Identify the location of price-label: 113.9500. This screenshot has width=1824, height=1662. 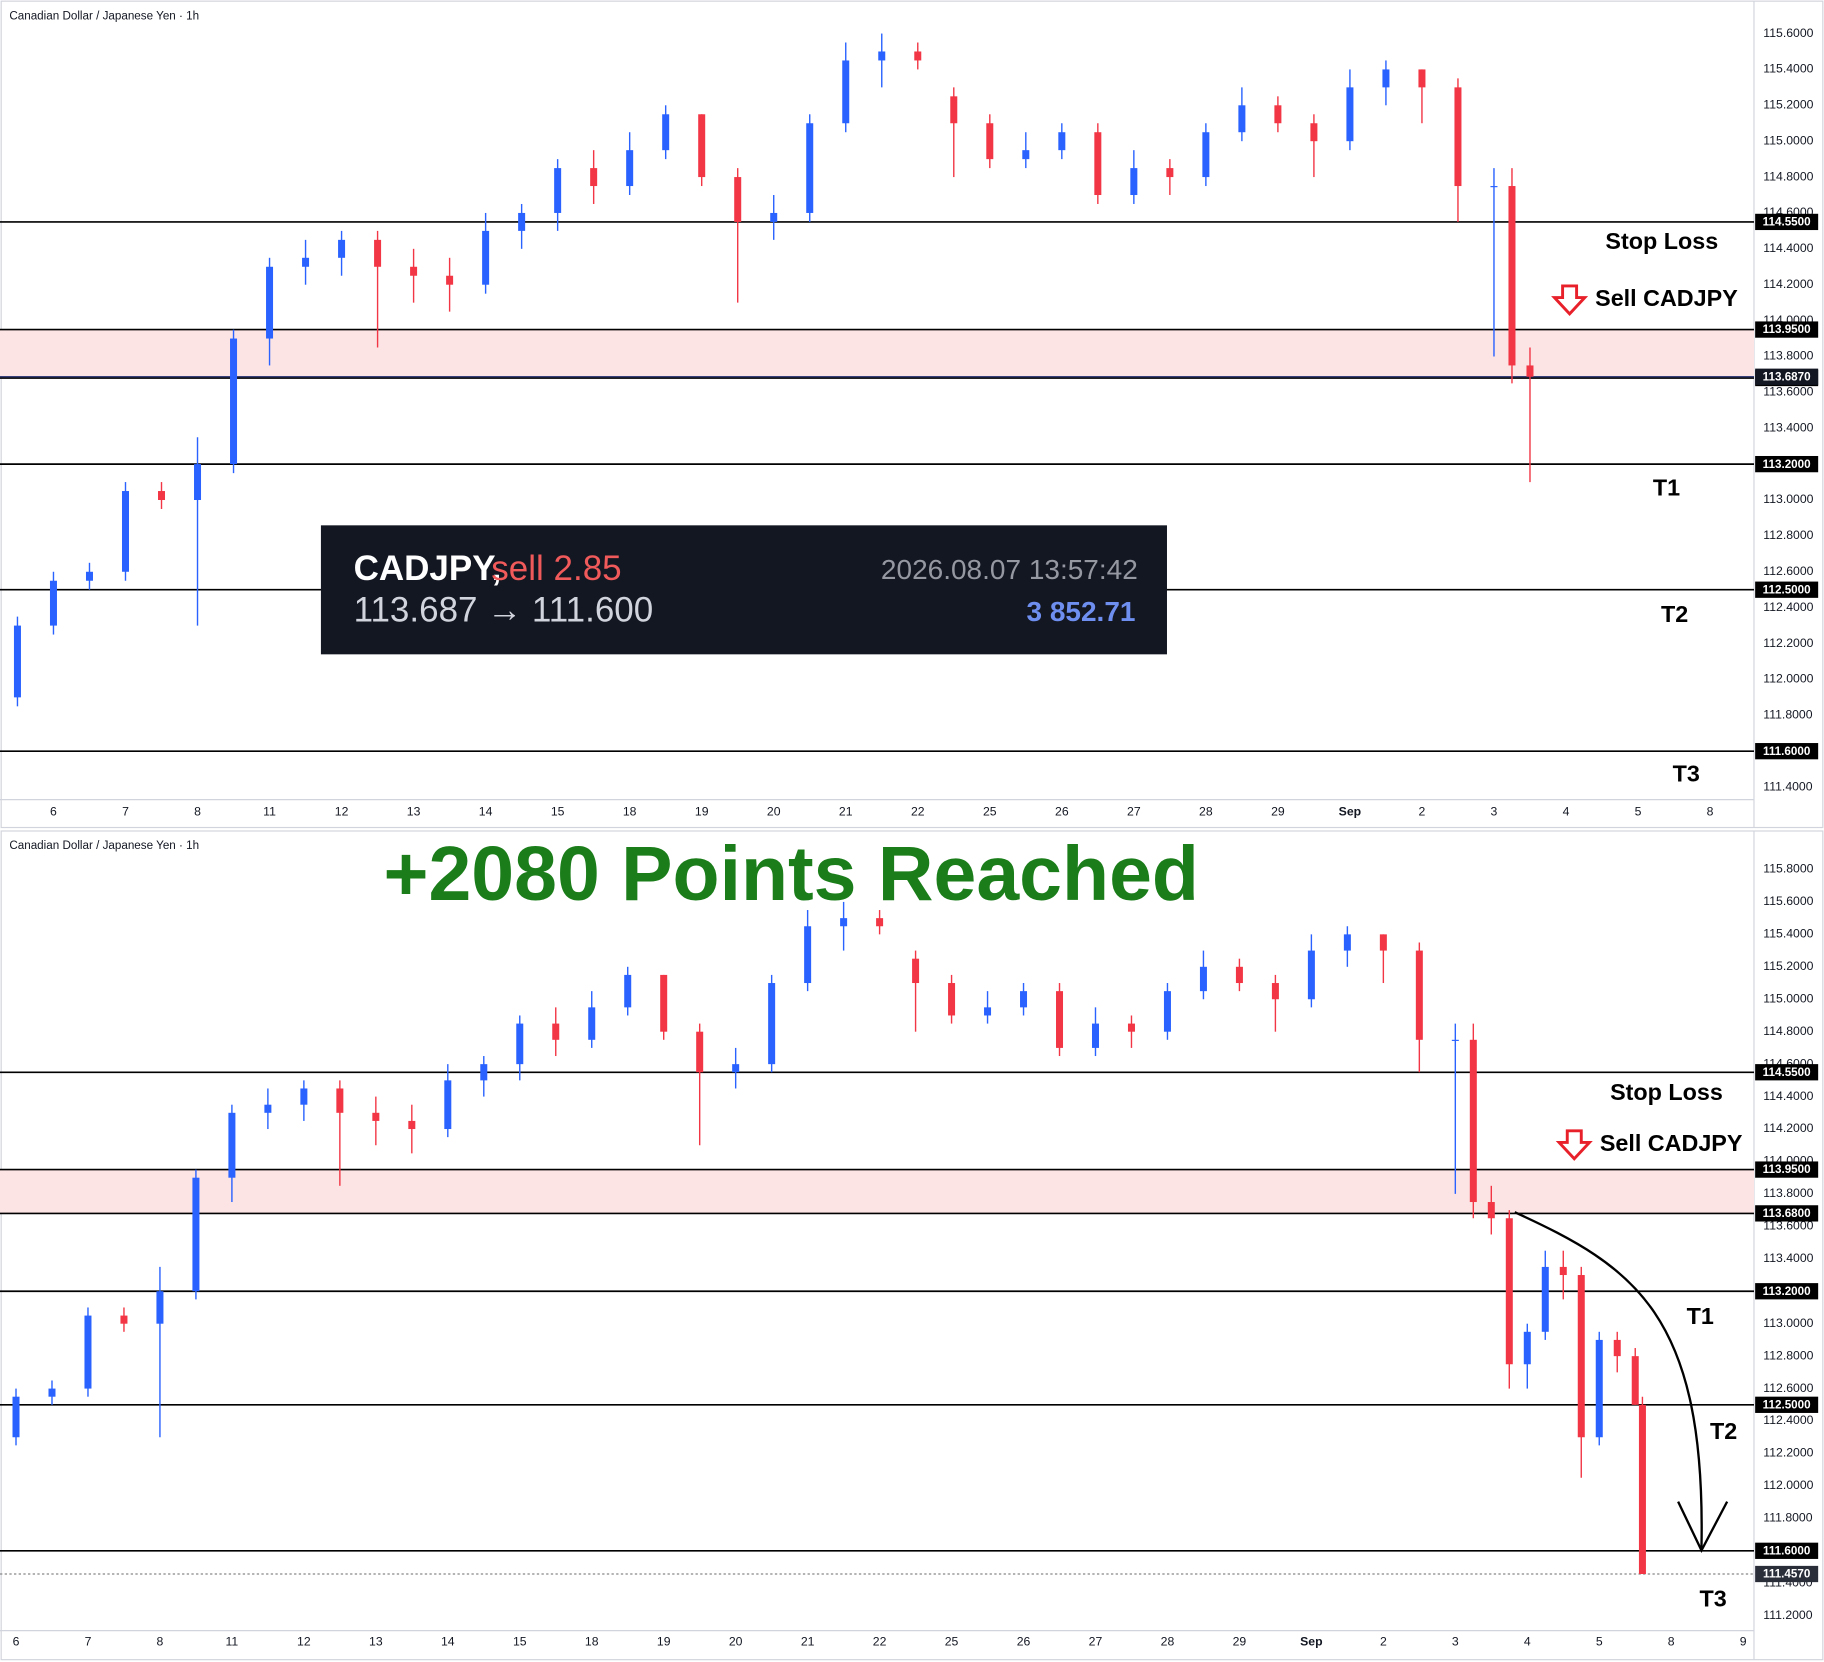
(1787, 329).